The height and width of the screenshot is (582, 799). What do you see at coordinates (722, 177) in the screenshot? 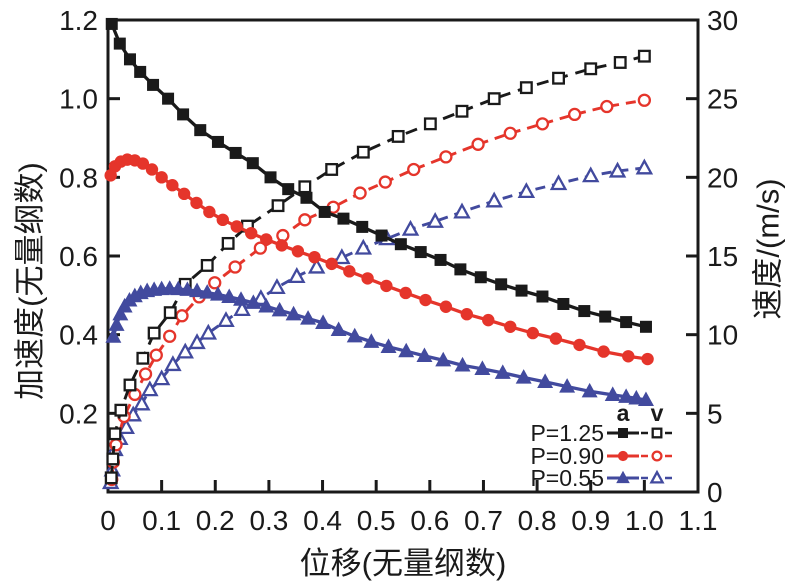
I see `right-tick-label: 20` at bounding box center [722, 177].